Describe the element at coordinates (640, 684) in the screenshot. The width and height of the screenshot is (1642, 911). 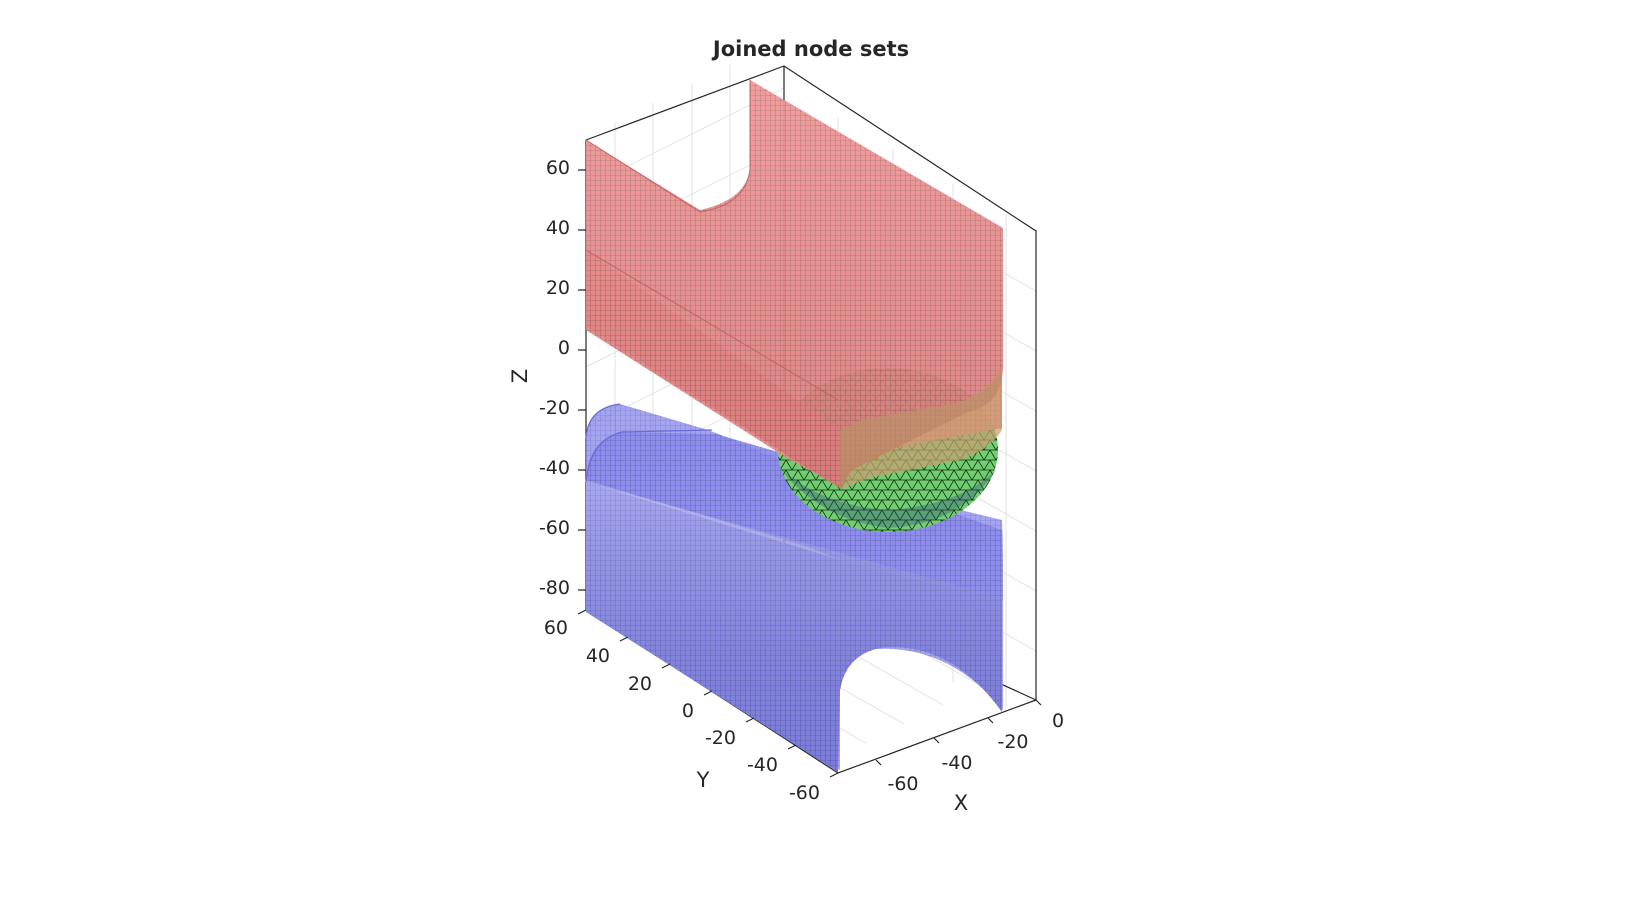
I see `y-tick-label: 20` at that location.